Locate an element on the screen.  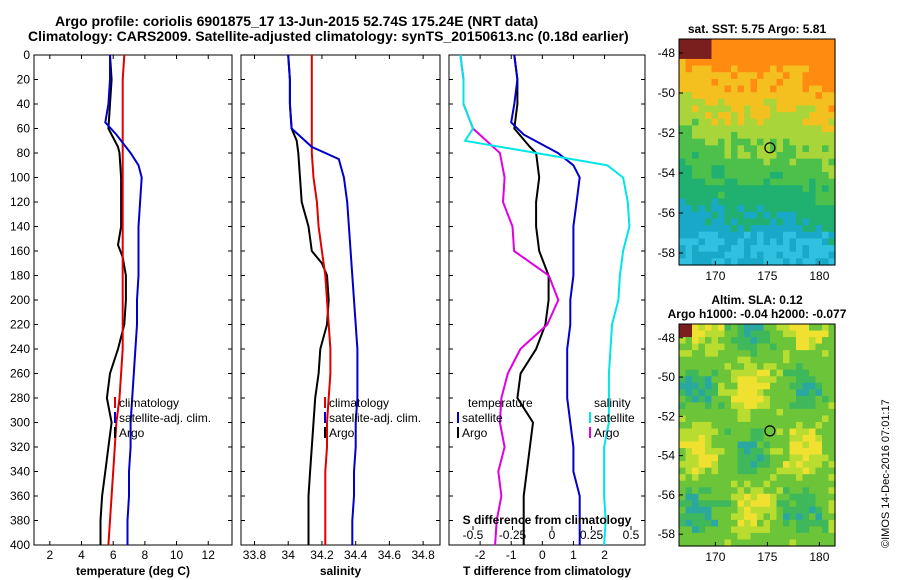
x-axis-label: temperature (deg C) is located at coordinates (133, 571).